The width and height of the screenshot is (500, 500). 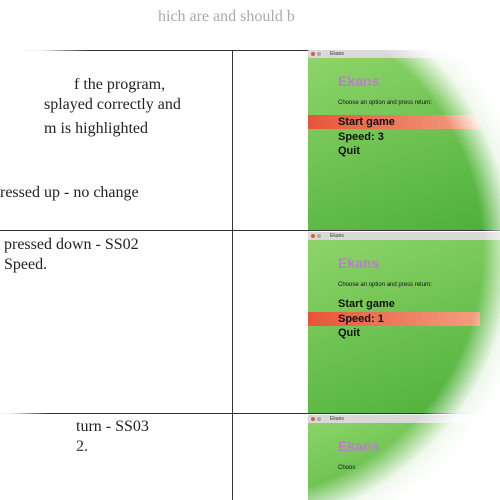 I want to click on cell-text: 2., so click(x=82, y=446).